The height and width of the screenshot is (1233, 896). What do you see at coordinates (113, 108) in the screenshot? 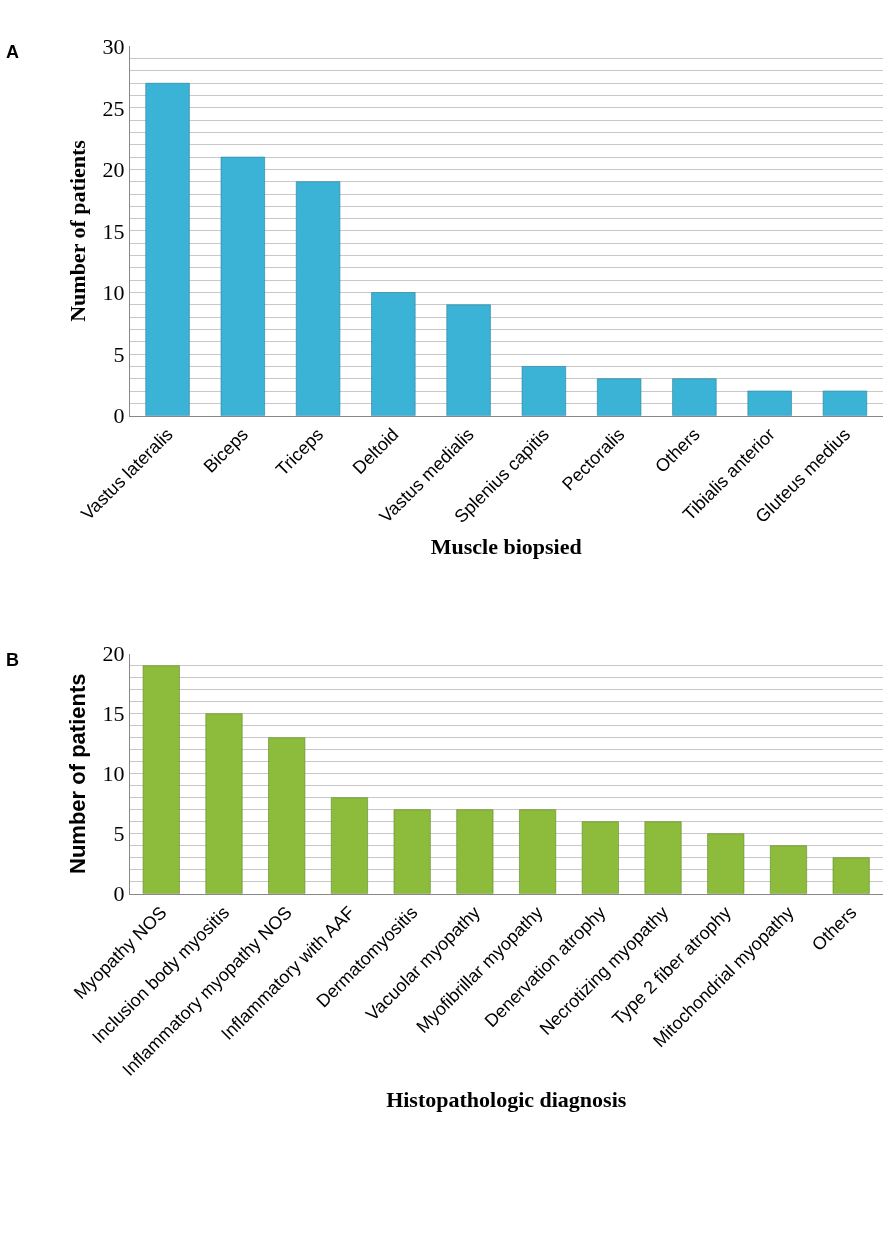
I see `y-tick-label: 25` at bounding box center [113, 108].